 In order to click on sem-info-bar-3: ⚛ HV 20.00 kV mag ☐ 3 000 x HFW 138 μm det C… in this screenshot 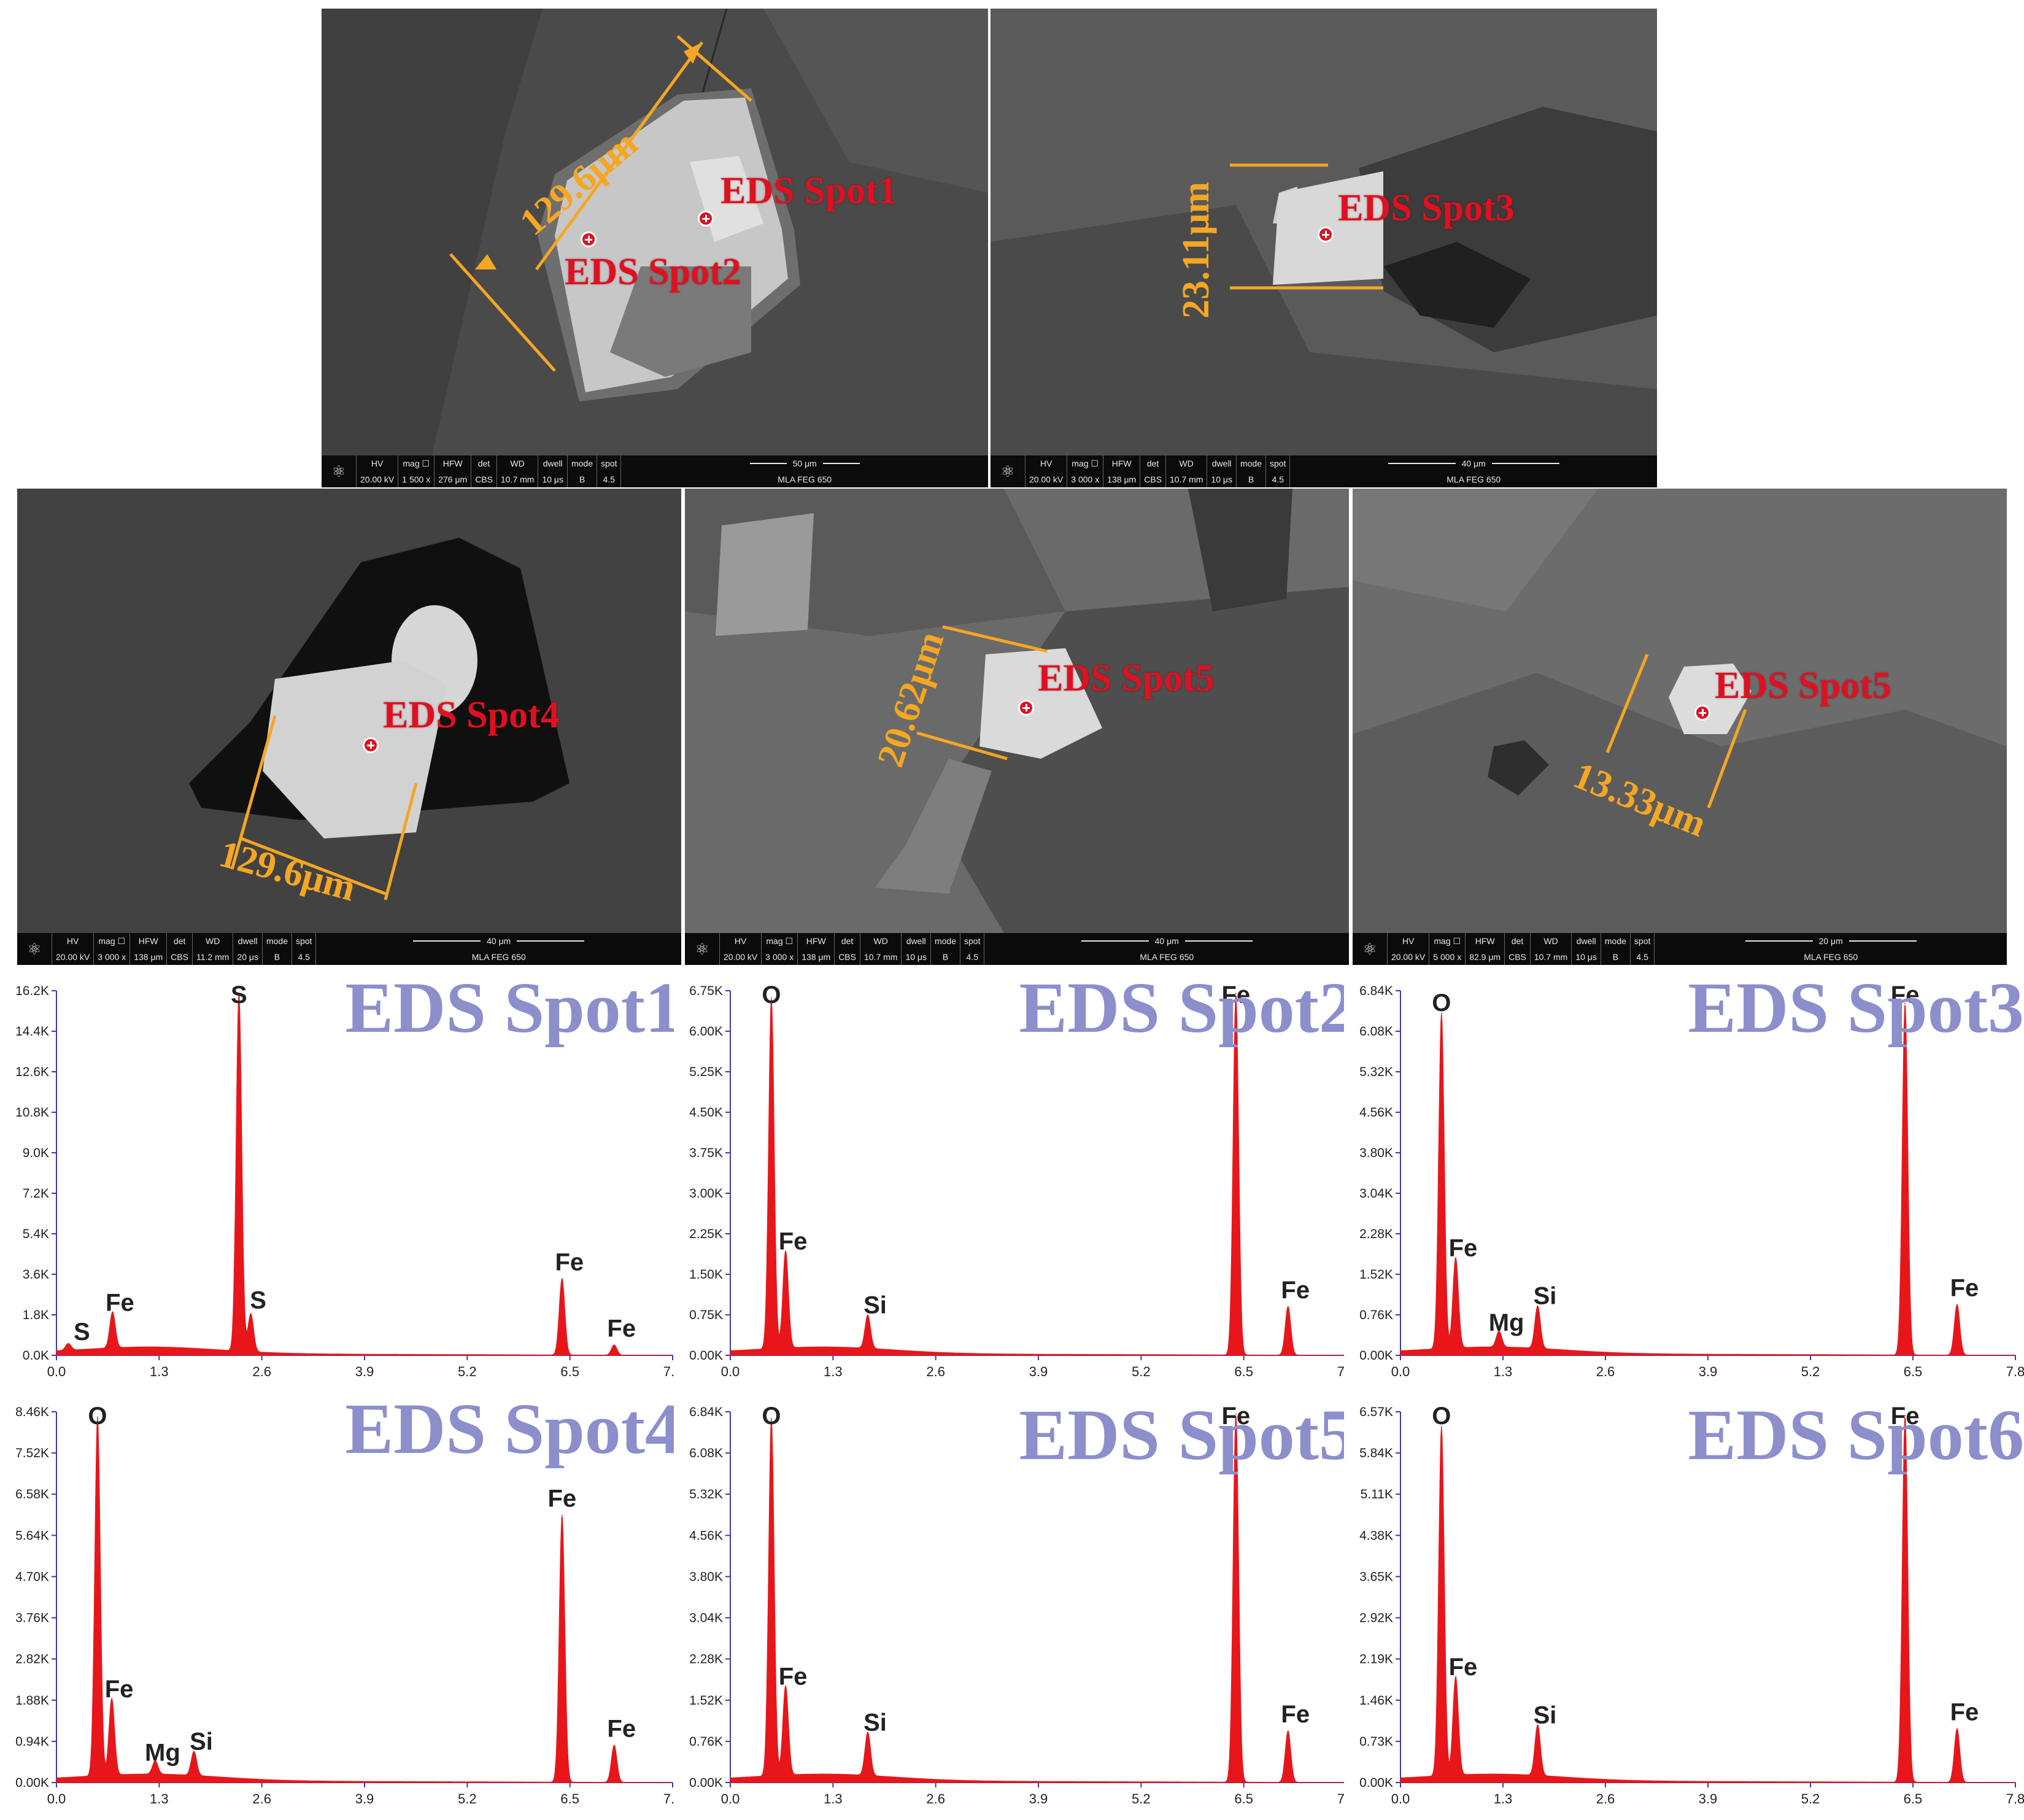, I will do `click(349, 949)`.